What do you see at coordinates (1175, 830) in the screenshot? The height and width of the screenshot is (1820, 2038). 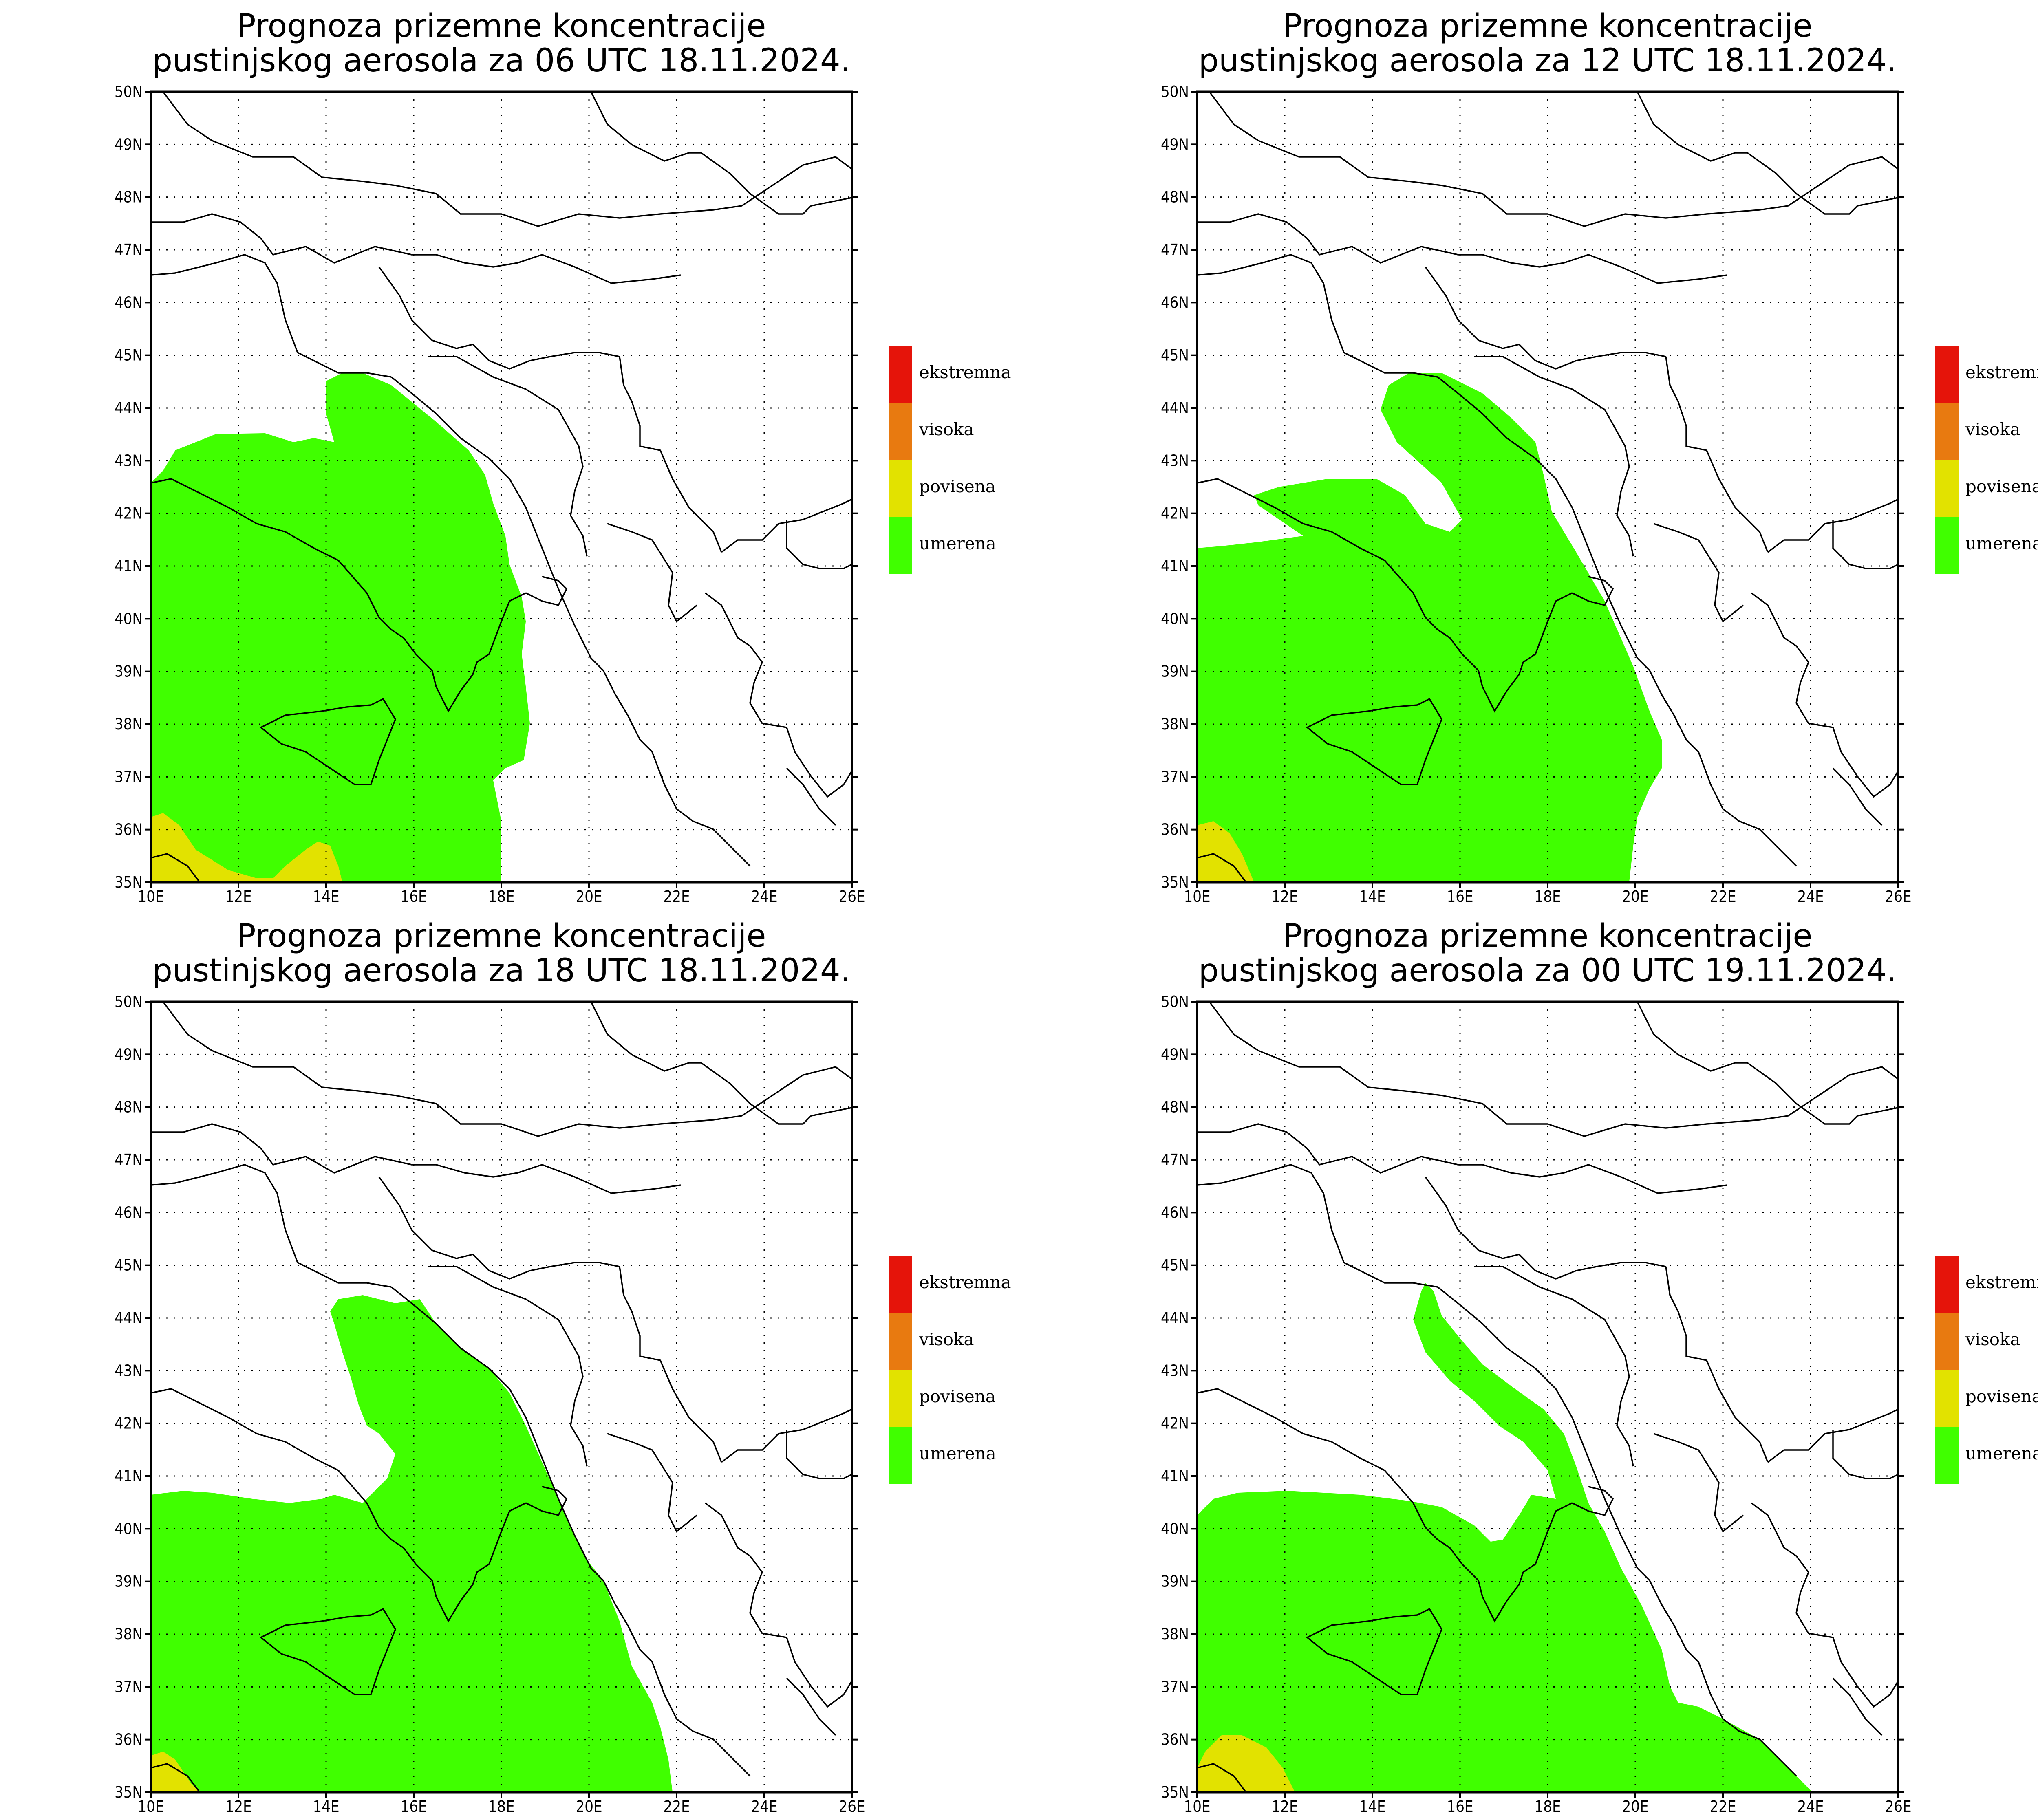 I see `lat-tick-label: 36N` at bounding box center [1175, 830].